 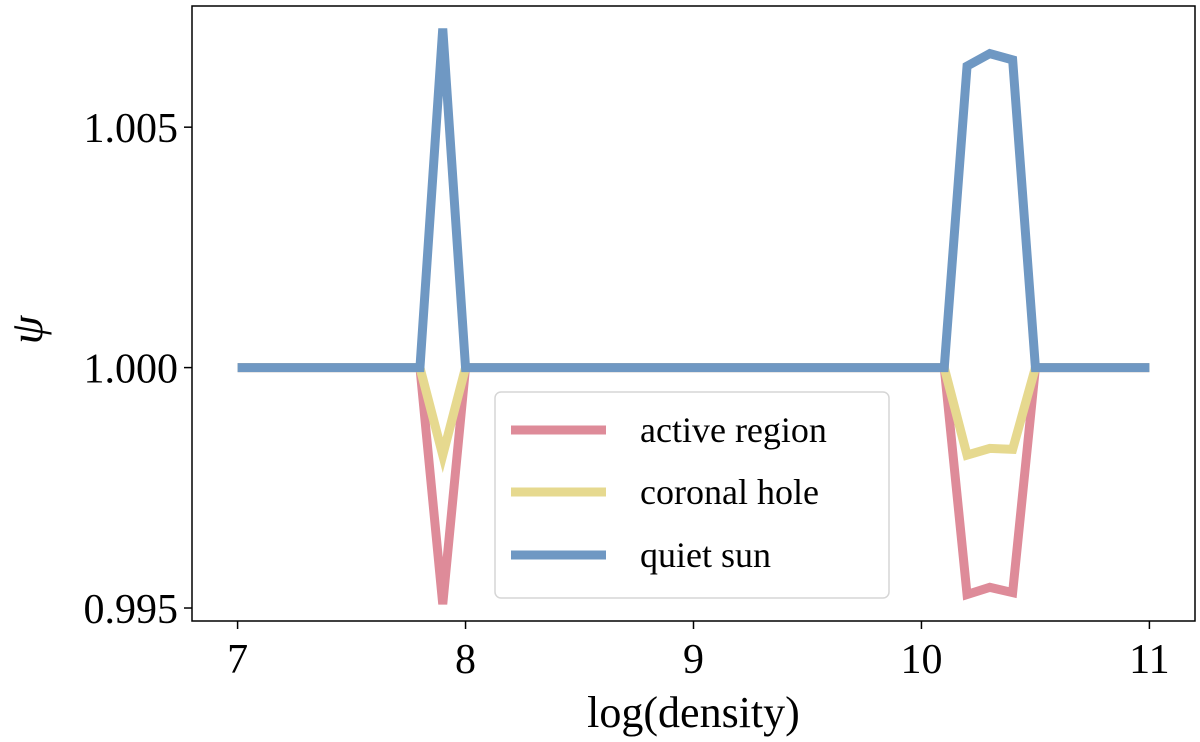 What do you see at coordinates (1149, 660) in the screenshot?
I see `x-tick-label: 11` at bounding box center [1149, 660].